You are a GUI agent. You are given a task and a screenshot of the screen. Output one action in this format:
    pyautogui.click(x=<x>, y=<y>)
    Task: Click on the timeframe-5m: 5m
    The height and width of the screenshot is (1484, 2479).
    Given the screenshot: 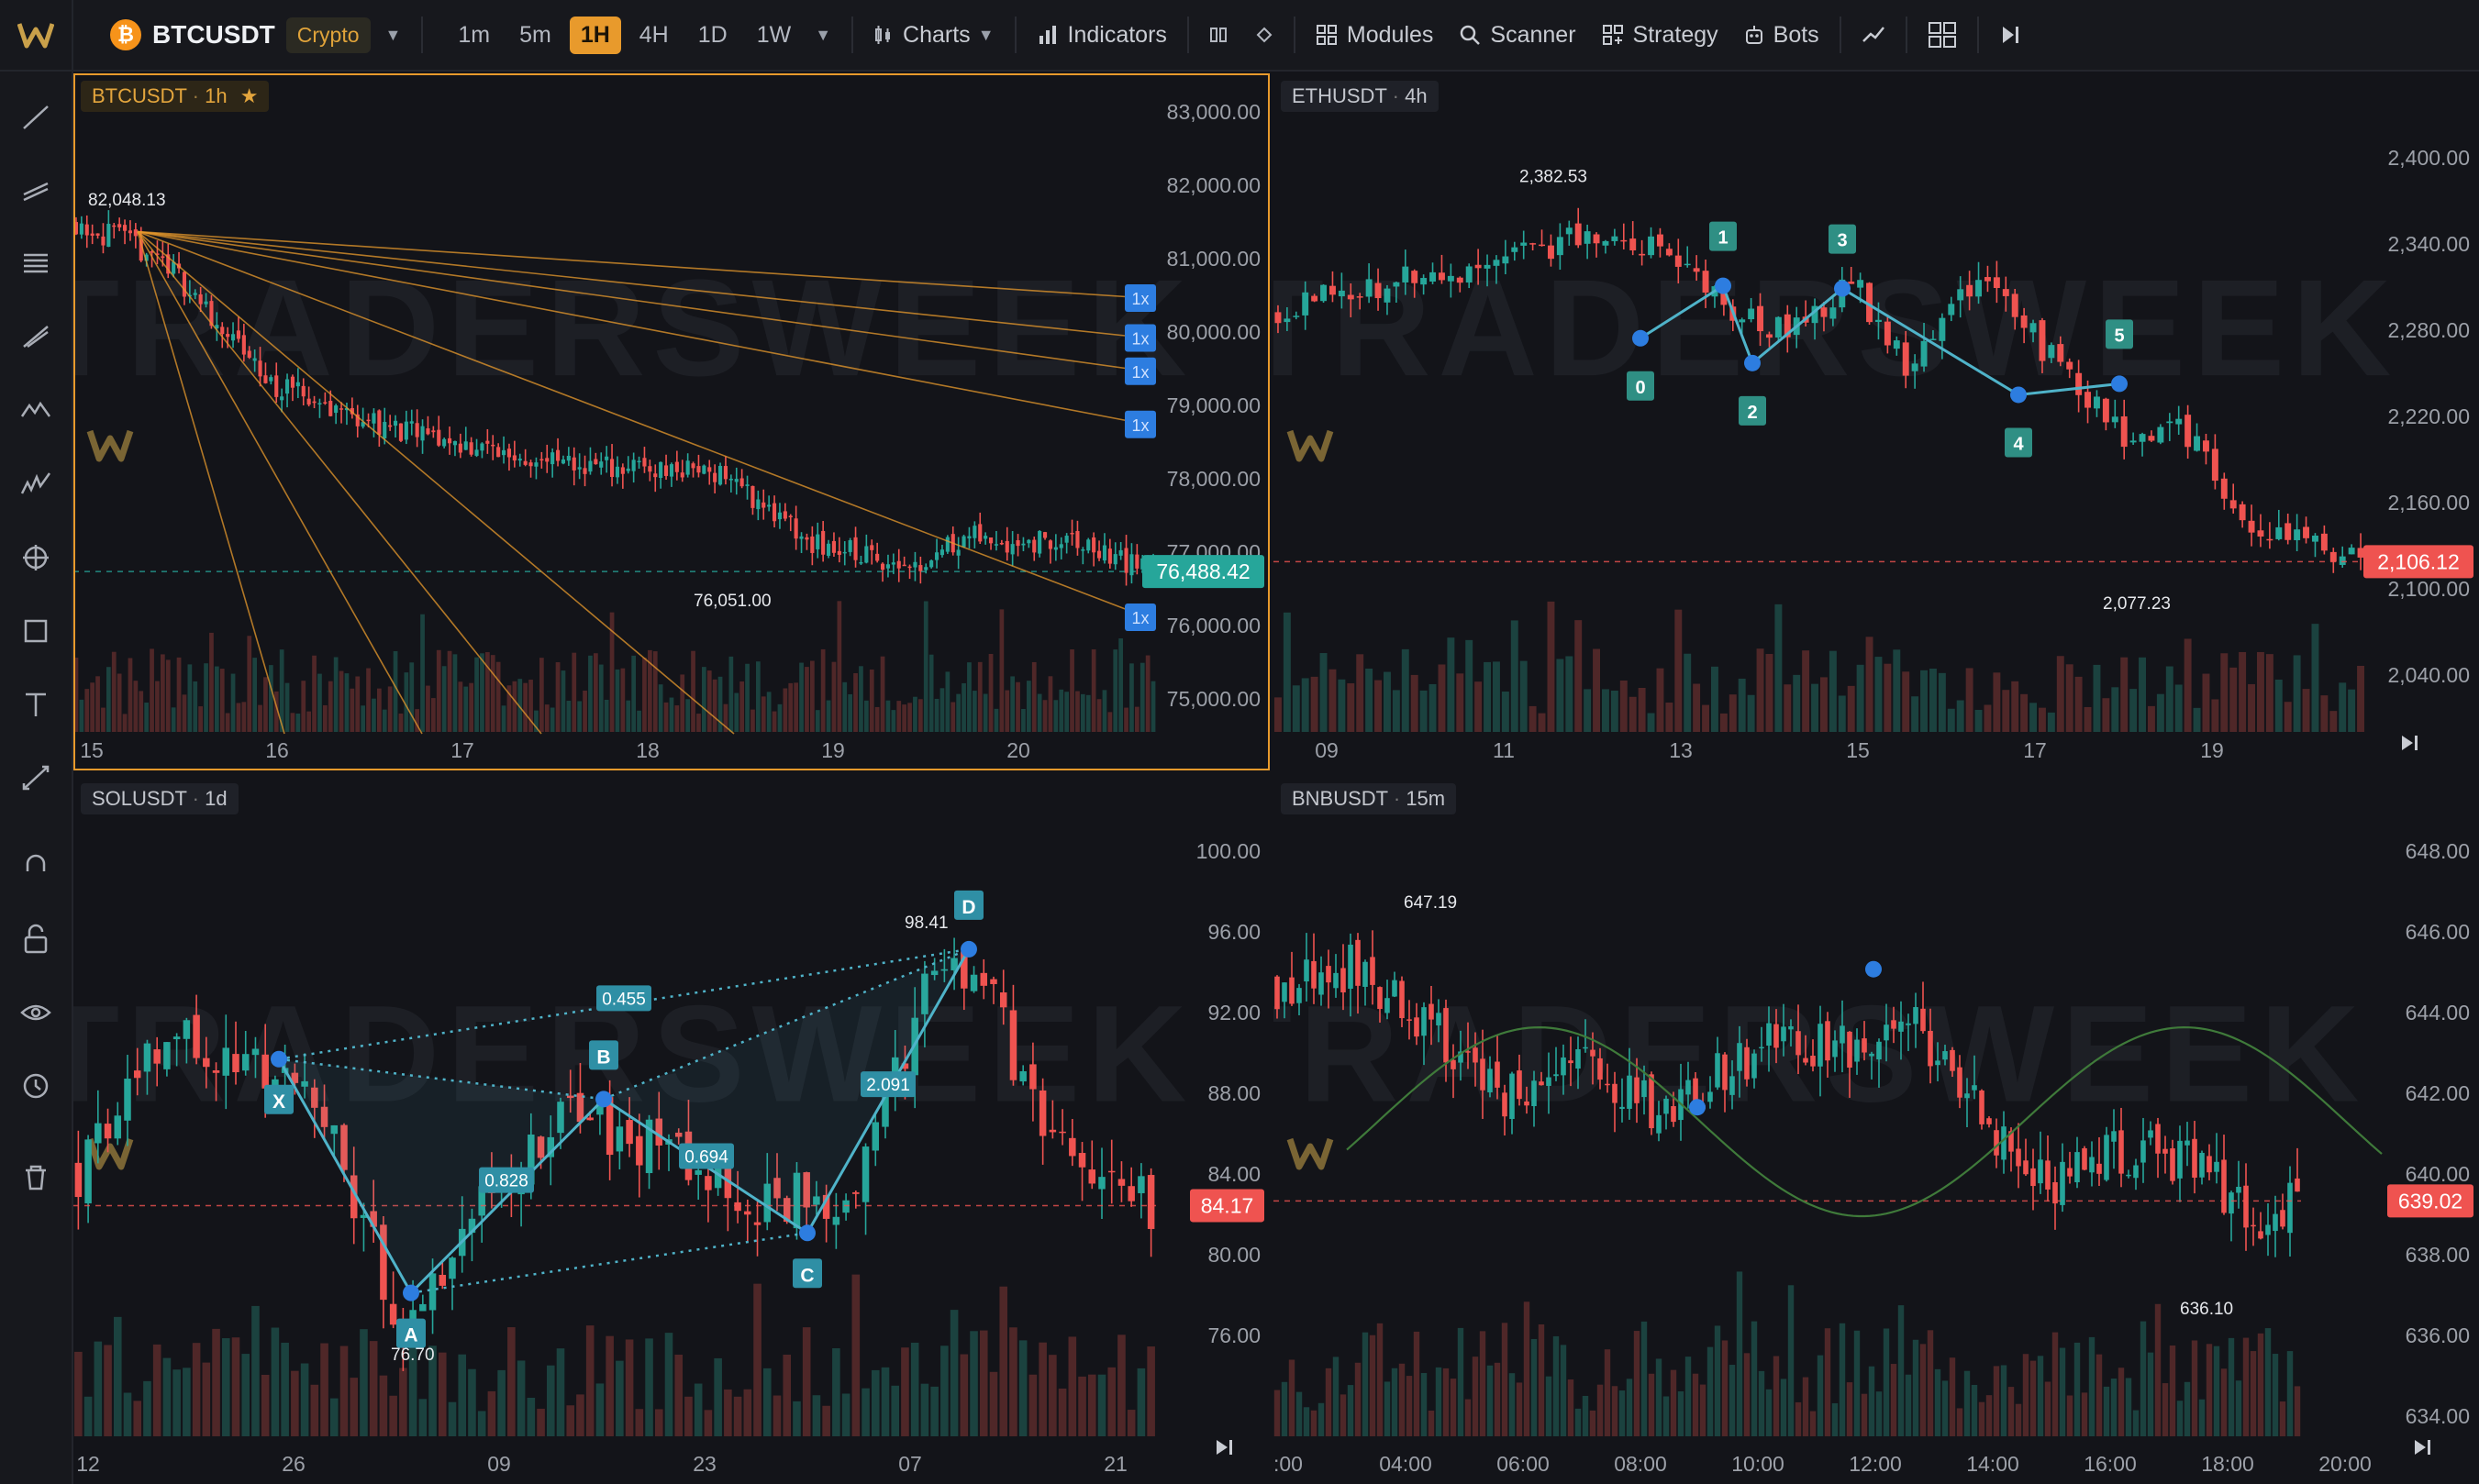 What is the action you would take?
    pyautogui.click(x=535, y=34)
    